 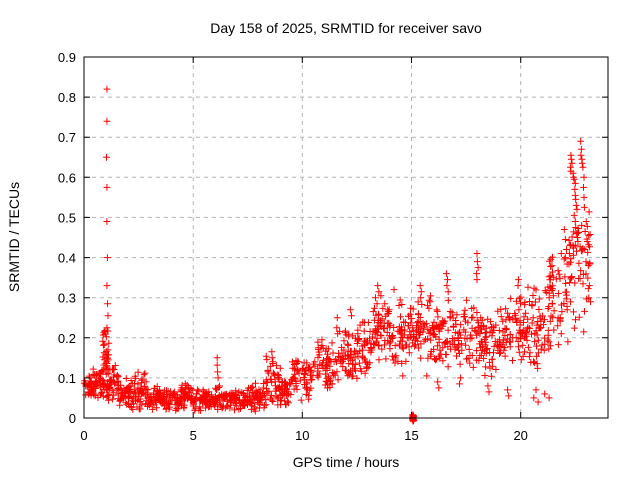 What do you see at coordinates (72, 418) in the screenshot?
I see `y-tick-label: 0` at bounding box center [72, 418].